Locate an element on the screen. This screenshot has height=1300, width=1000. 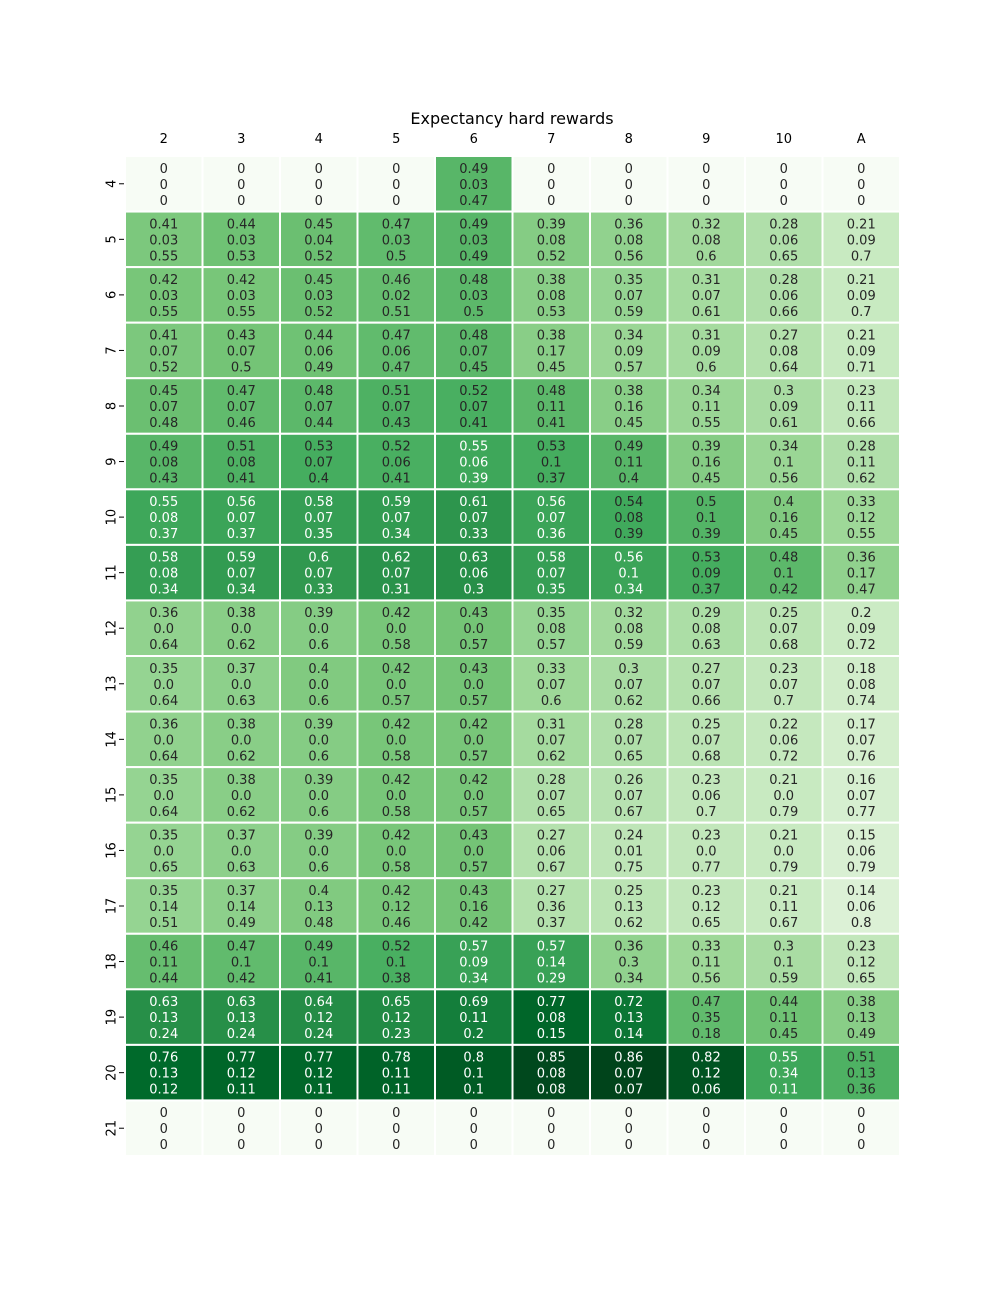
y-tick-label: 12 is located at coordinates (112, 628).